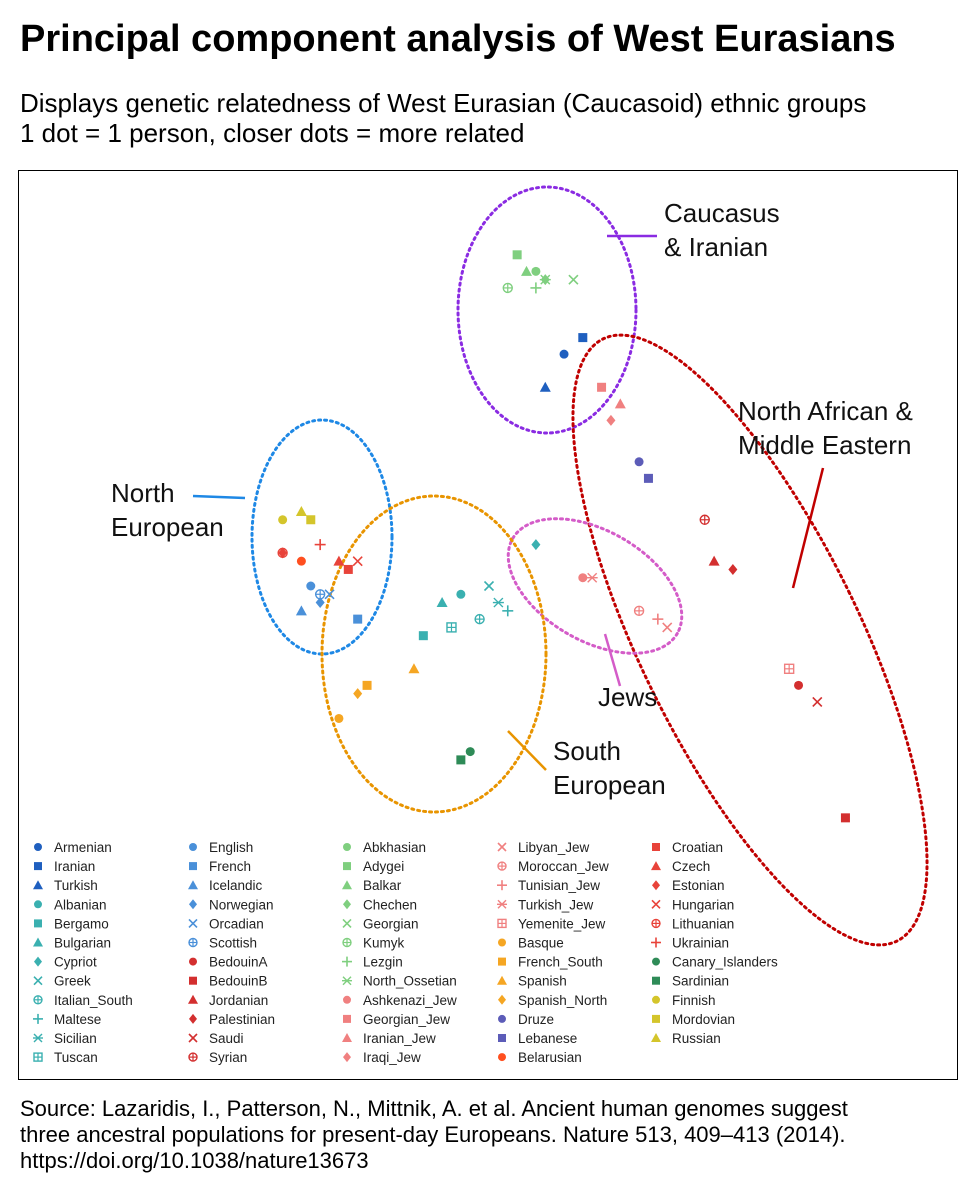  What do you see at coordinates (639, 611) in the screenshot?
I see `point-moroccan-jew` at bounding box center [639, 611].